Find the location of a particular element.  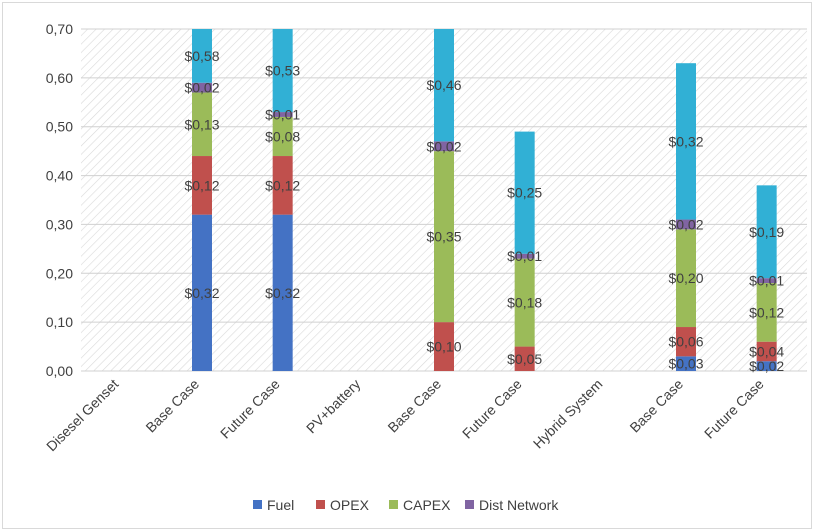

data-label: $0,03 is located at coordinates (685, 364).